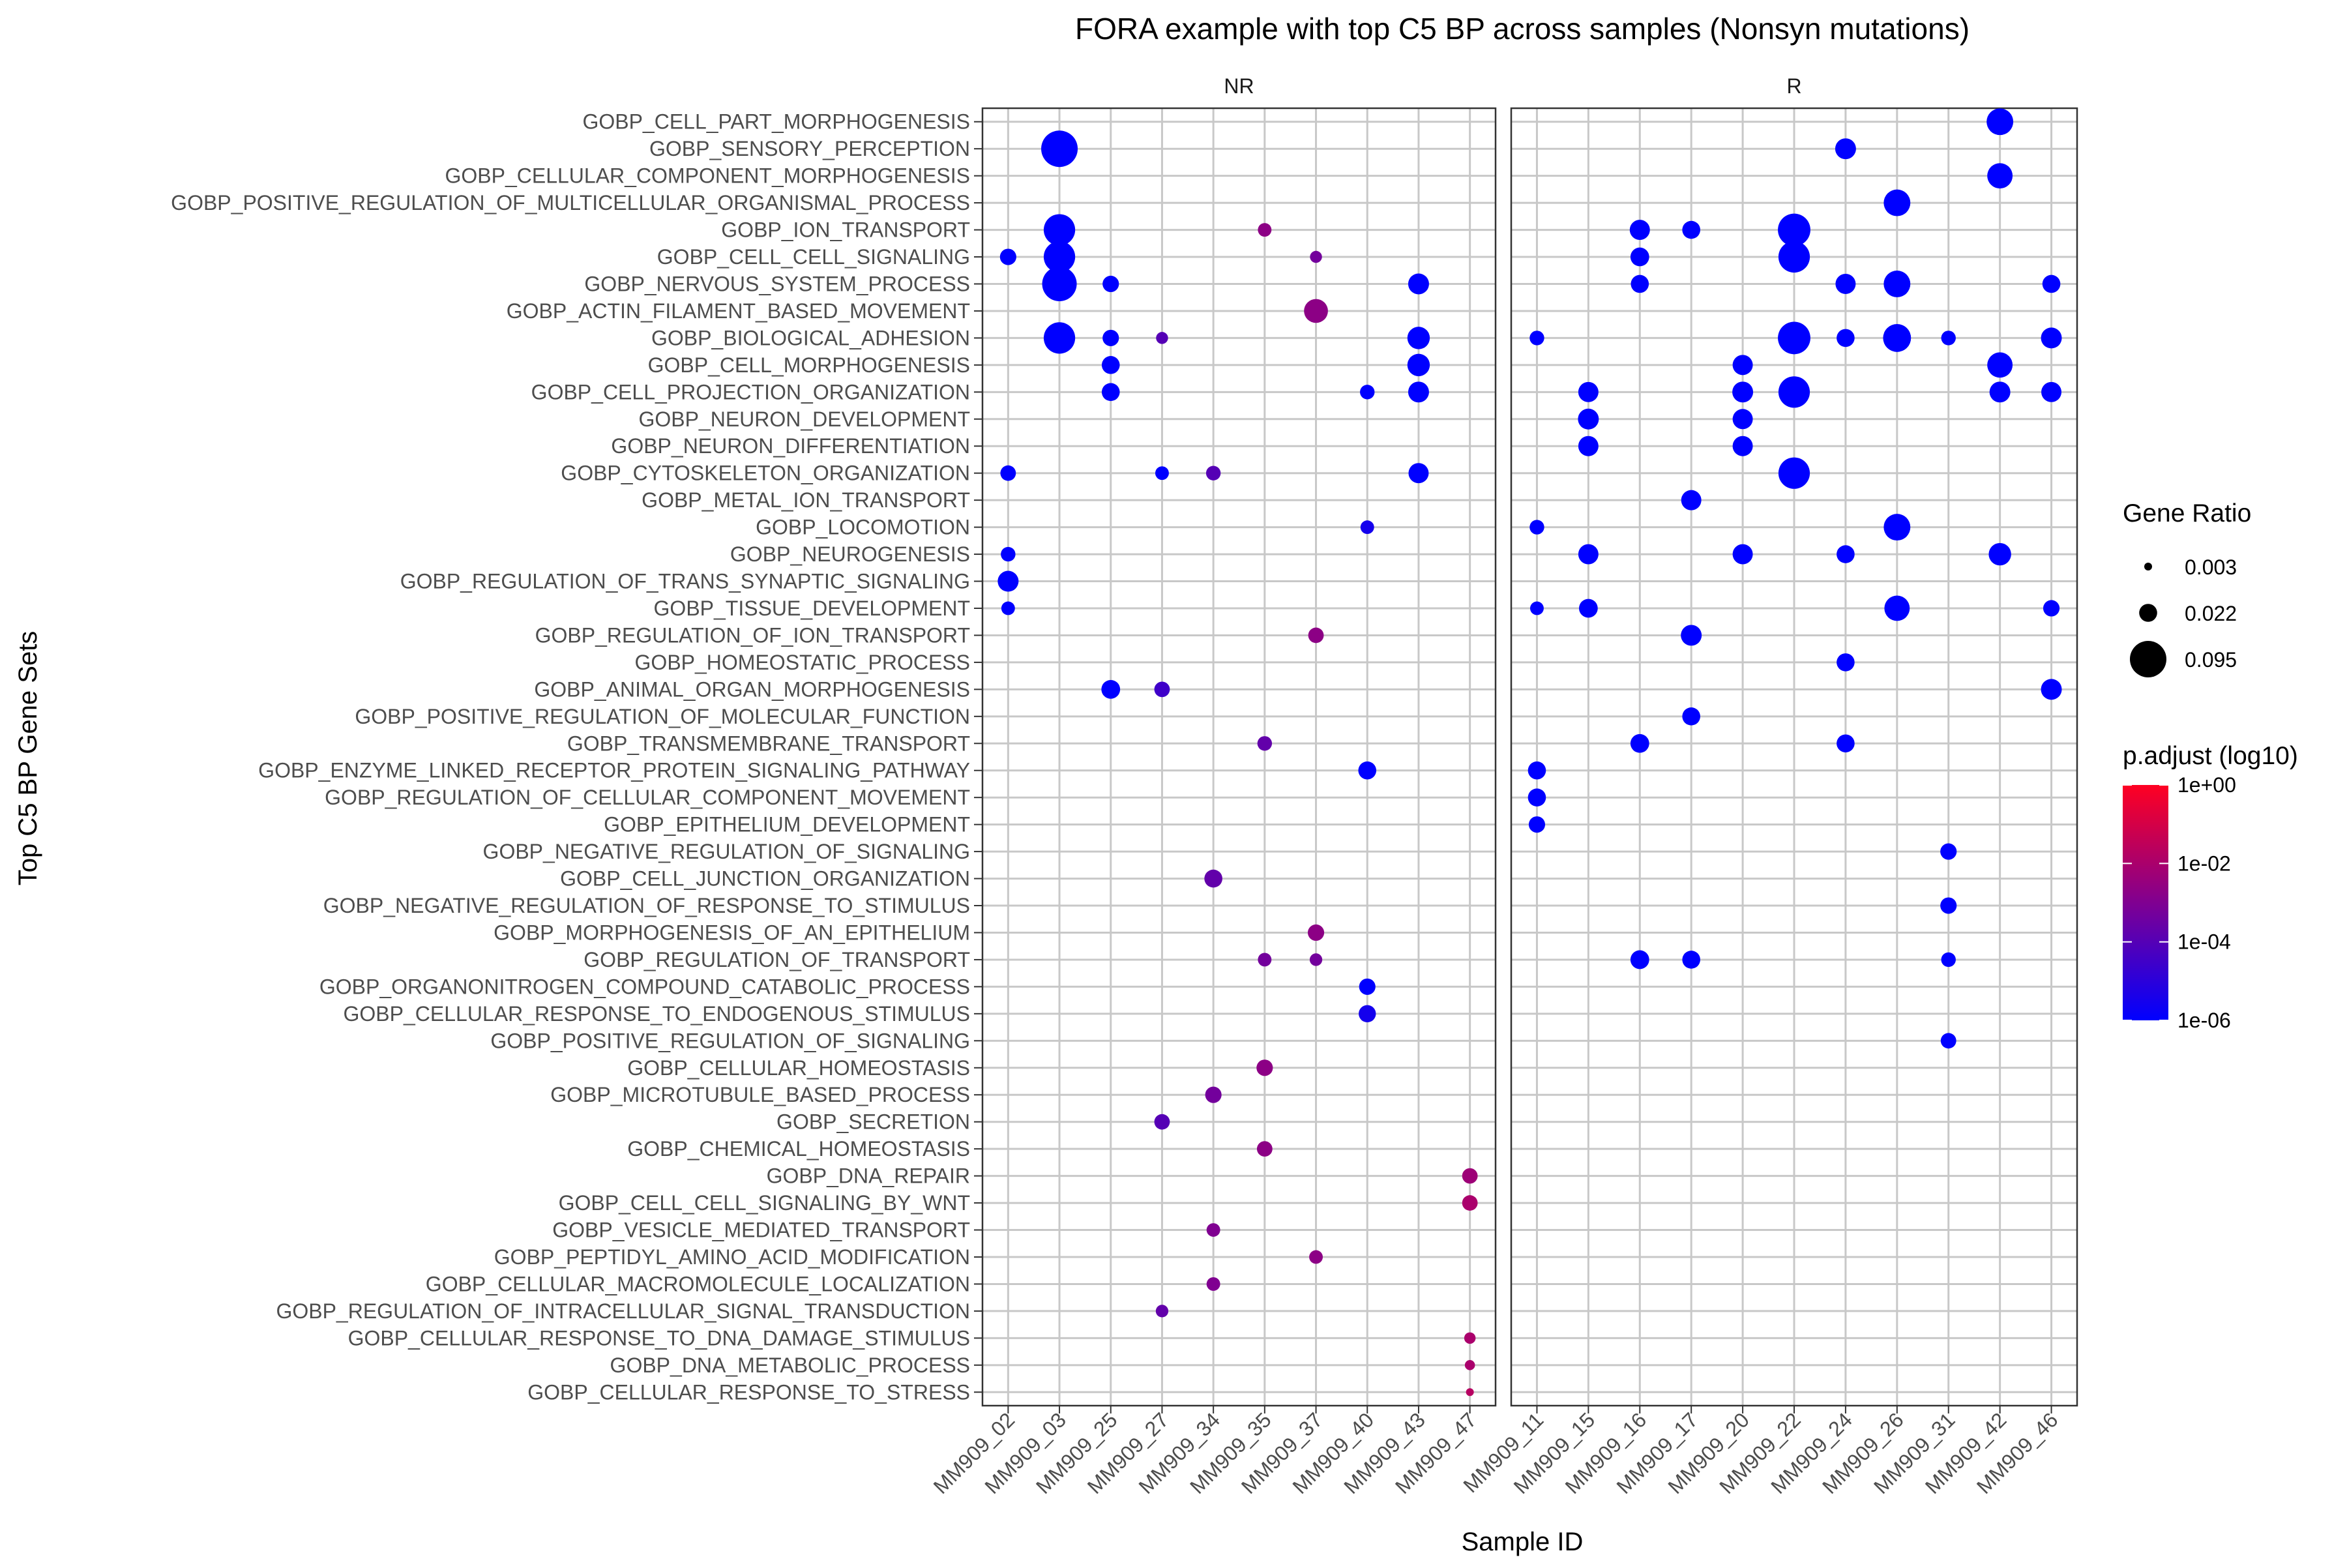 Image resolution: width=2347 pixels, height=1568 pixels. I want to click on y-tick-label: GOBP_NEGATIVE_REGULATION_OF_SIGNALING, so click(726, 852).